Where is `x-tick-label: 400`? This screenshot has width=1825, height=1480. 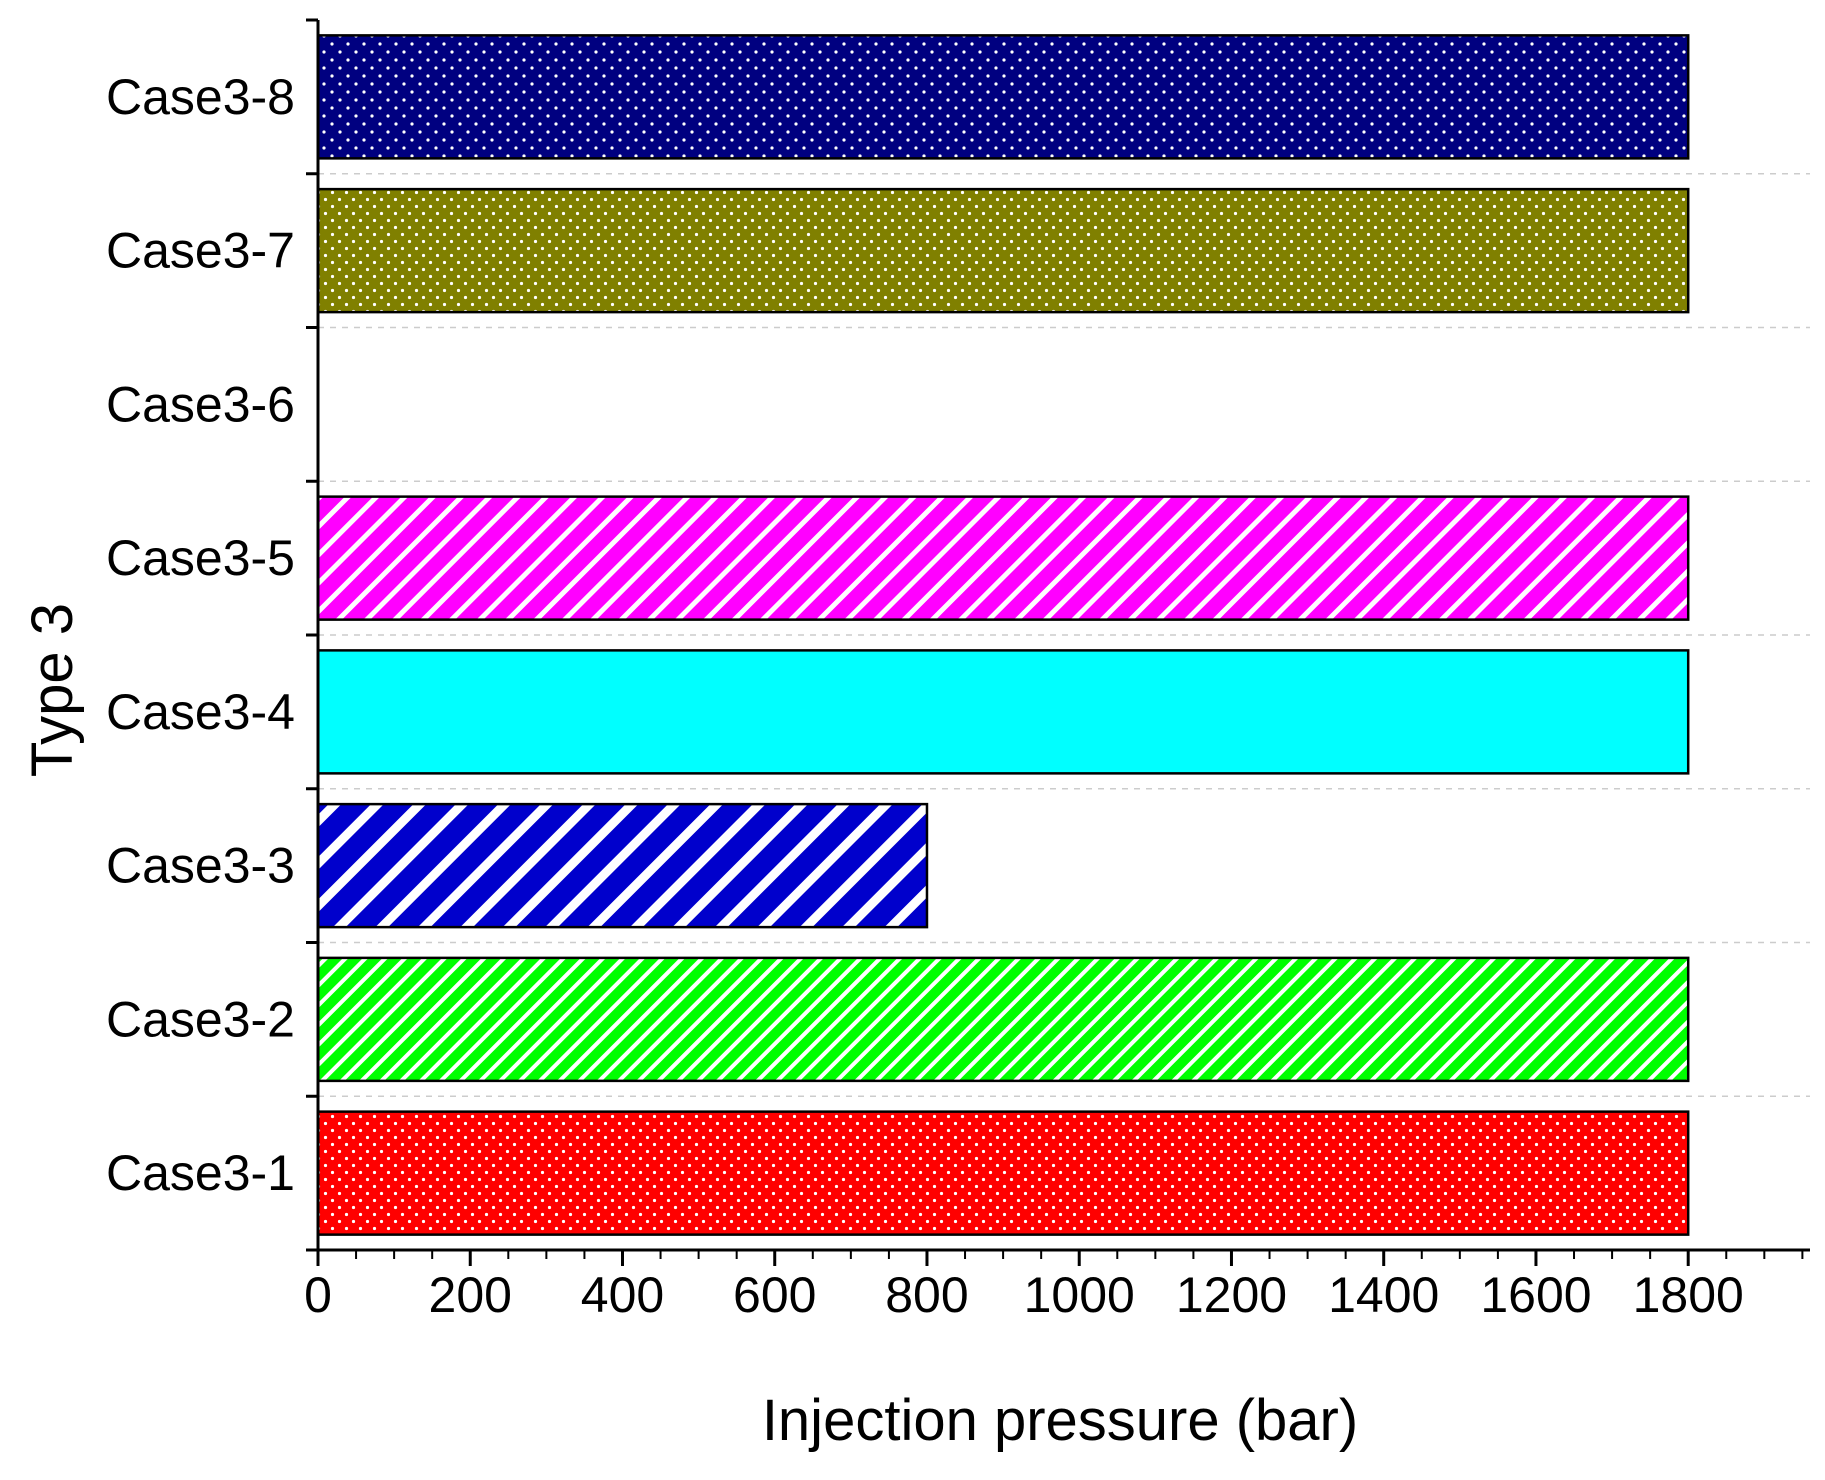
x-tick-label: 400 is located at coordinates (622, 1295).